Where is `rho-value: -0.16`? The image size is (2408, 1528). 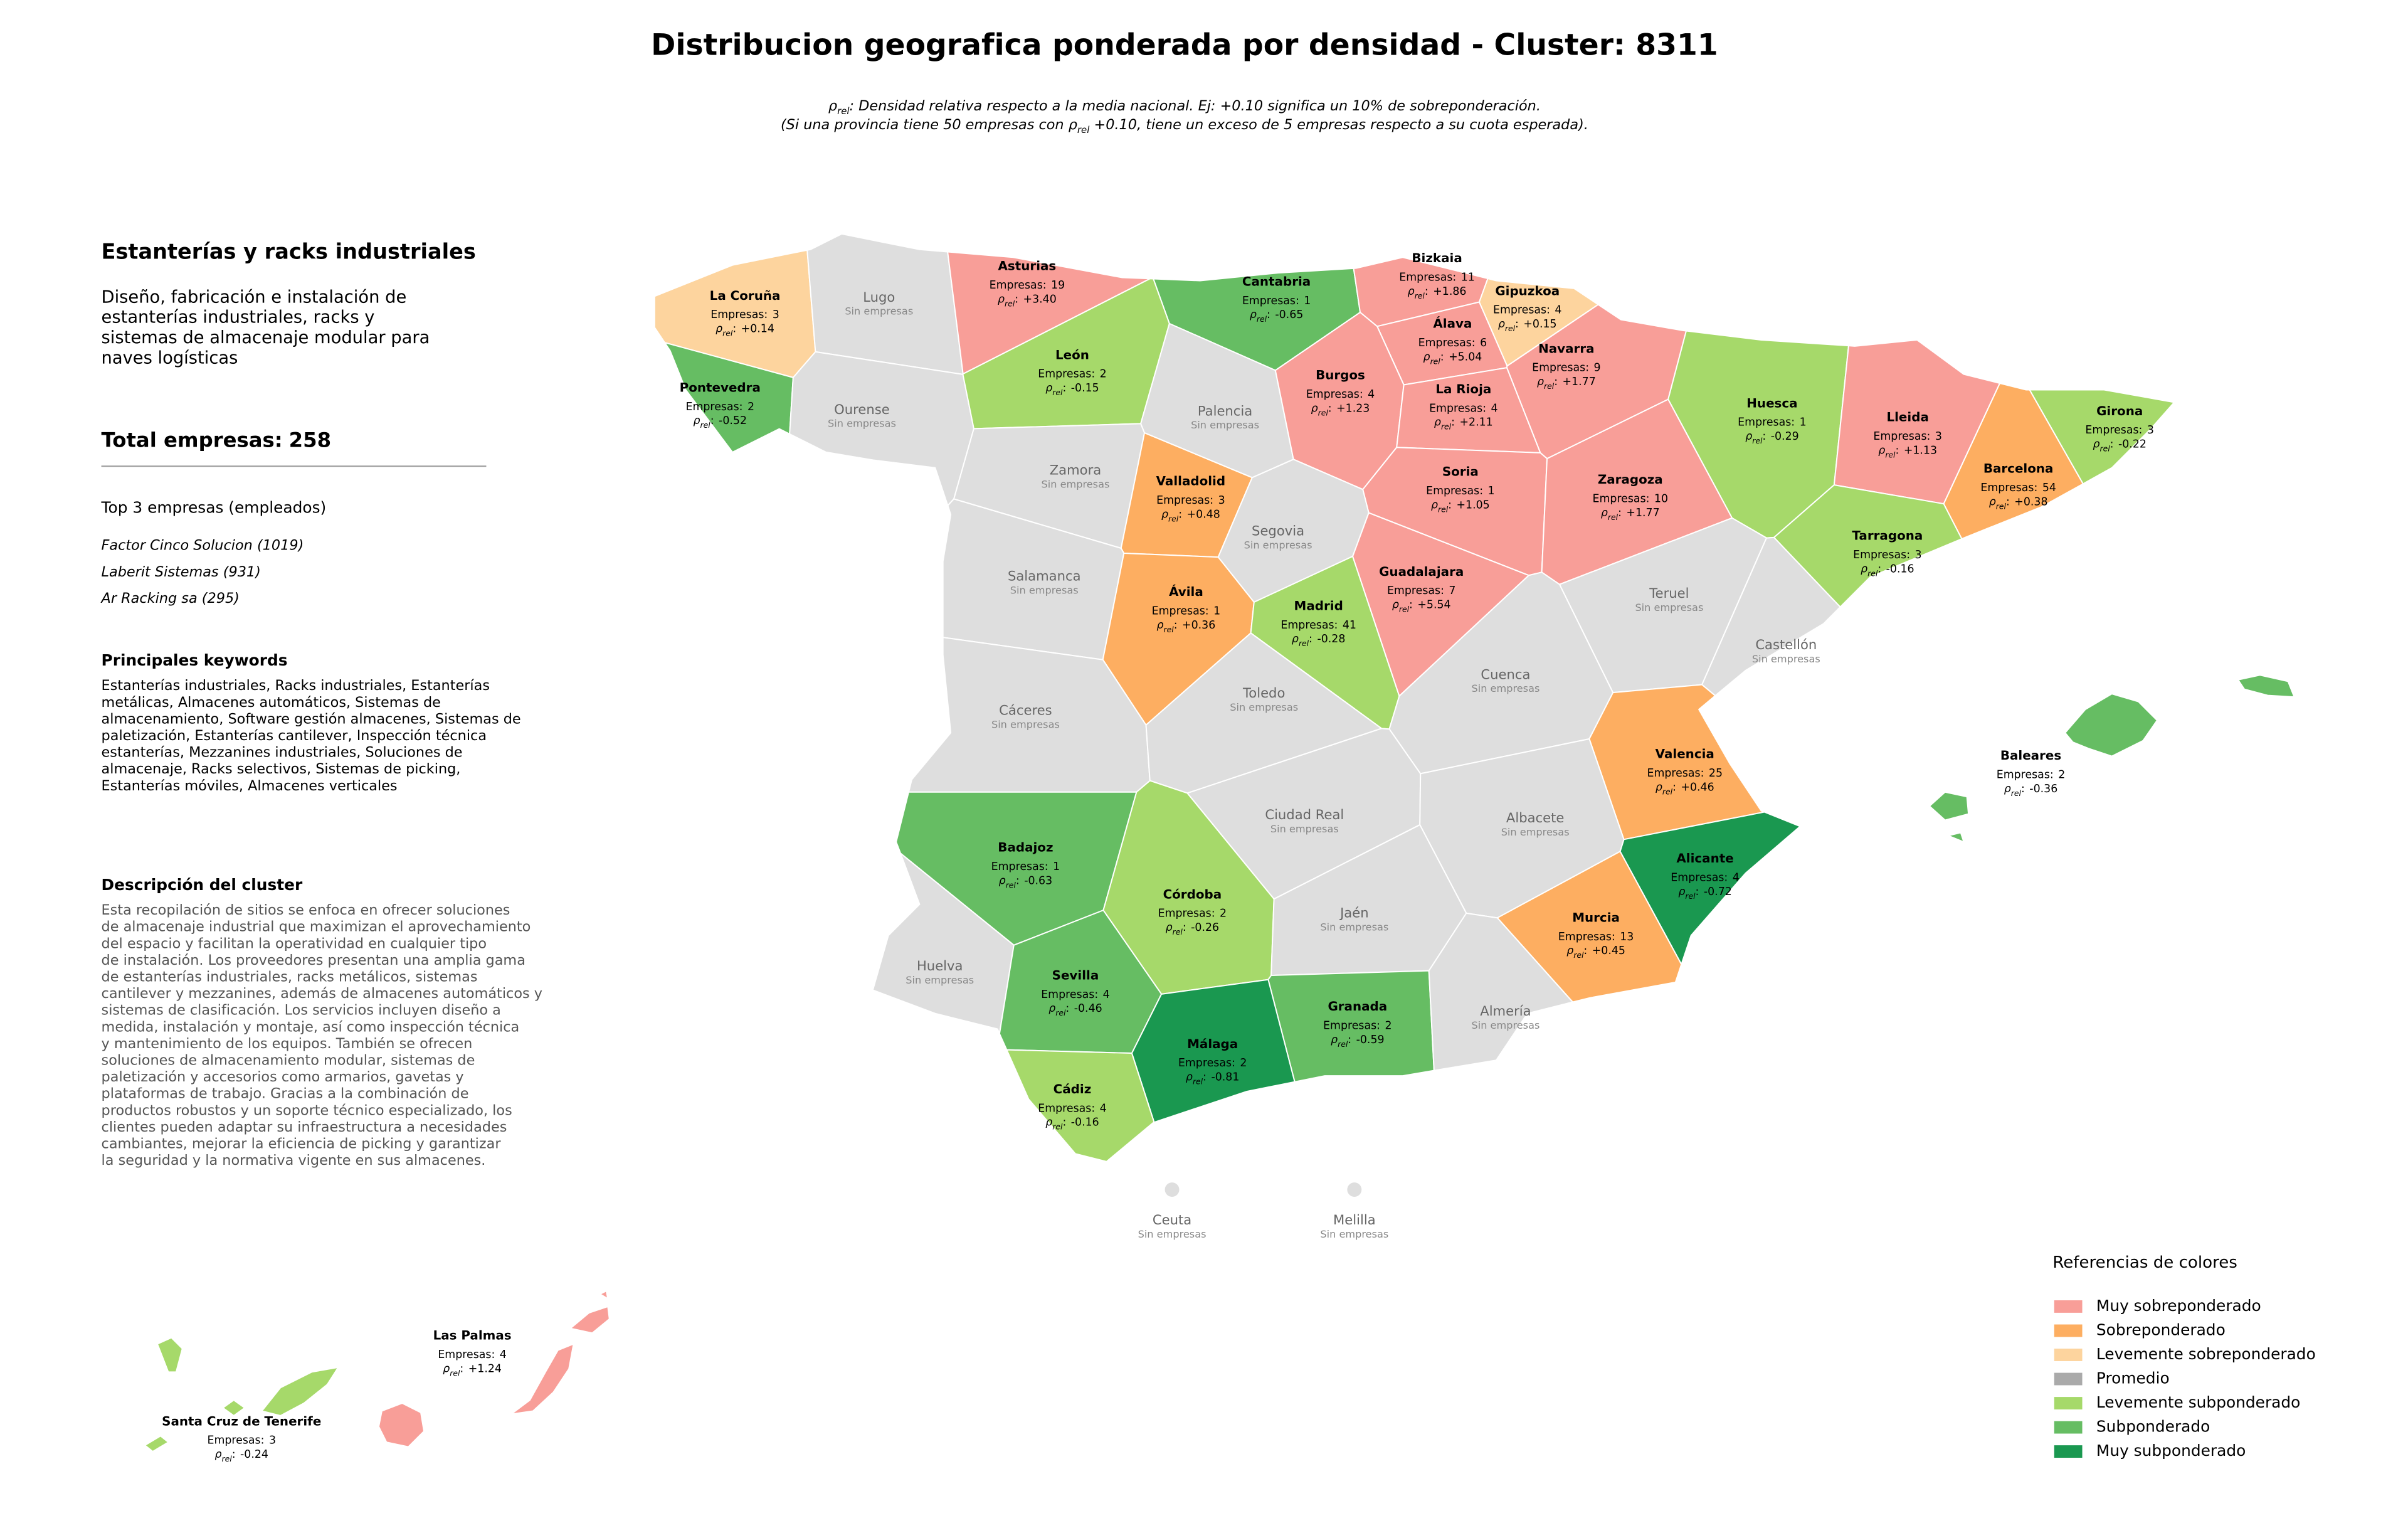 rho-value: -0.16 is located at coordinates (1900, 569).